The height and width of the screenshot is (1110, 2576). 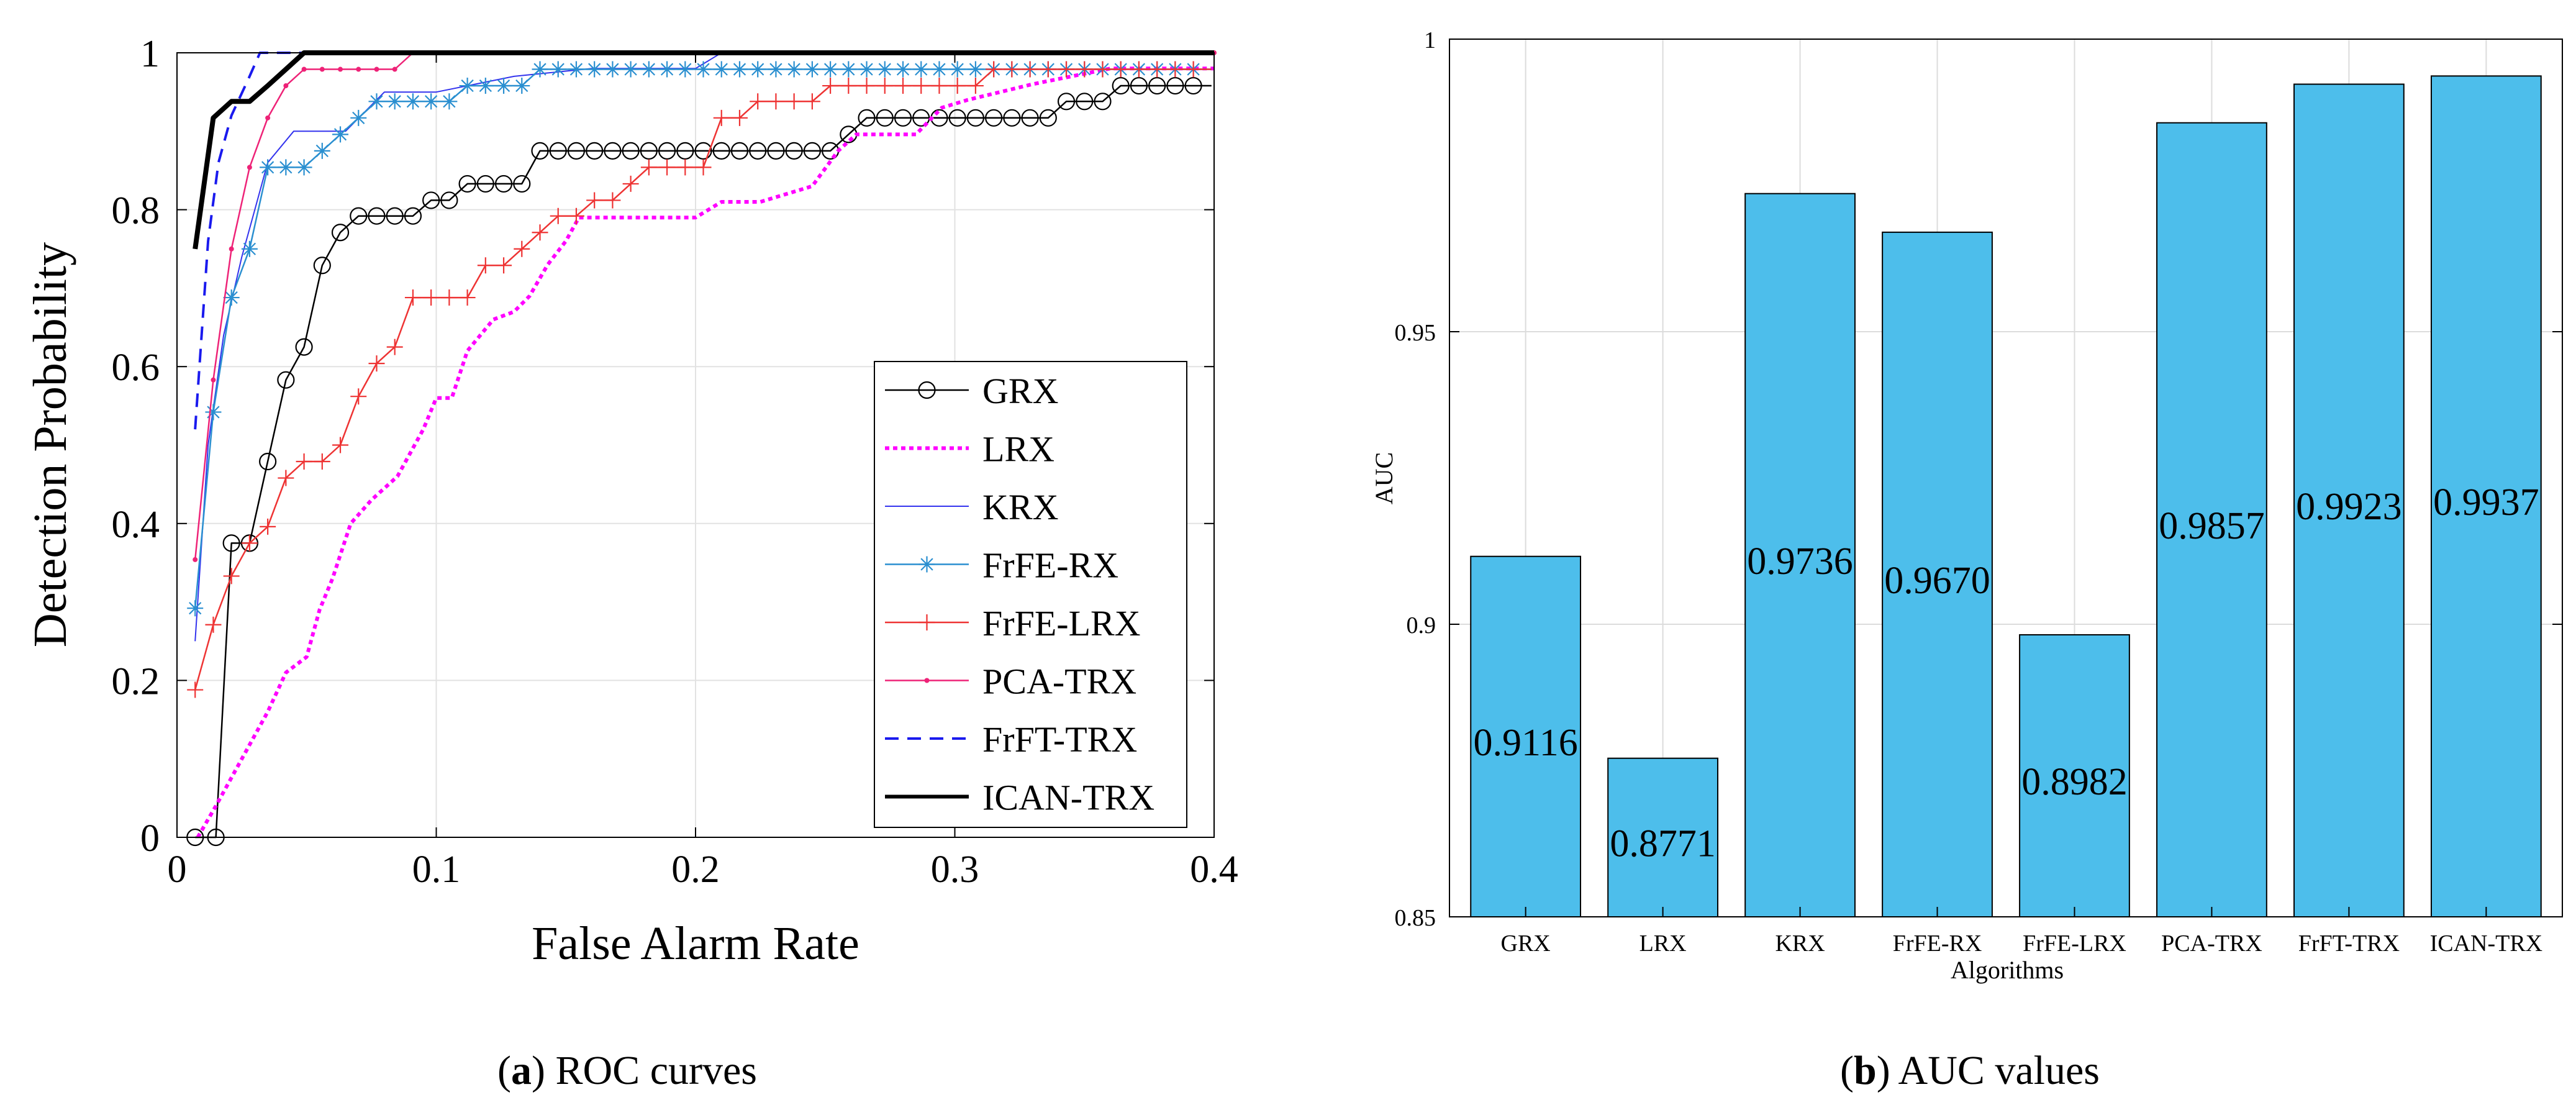 What do you see at coordinates (2212, 526) in the screenshot?
I see `auc-value-label-pca-trx: 0.9857` at bounding box center [2212, 526].